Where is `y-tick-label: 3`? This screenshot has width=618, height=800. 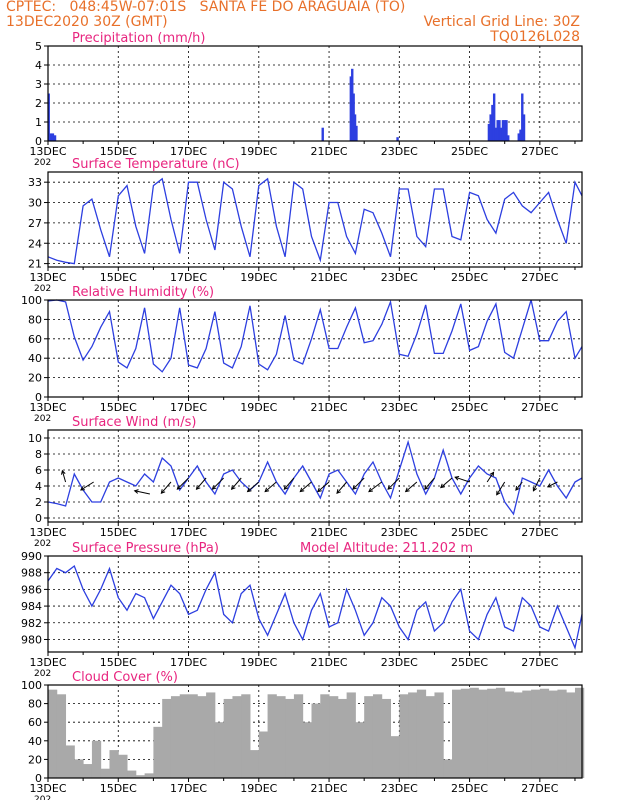
y-tick-label: 3 is located at coordinates (38, 84).